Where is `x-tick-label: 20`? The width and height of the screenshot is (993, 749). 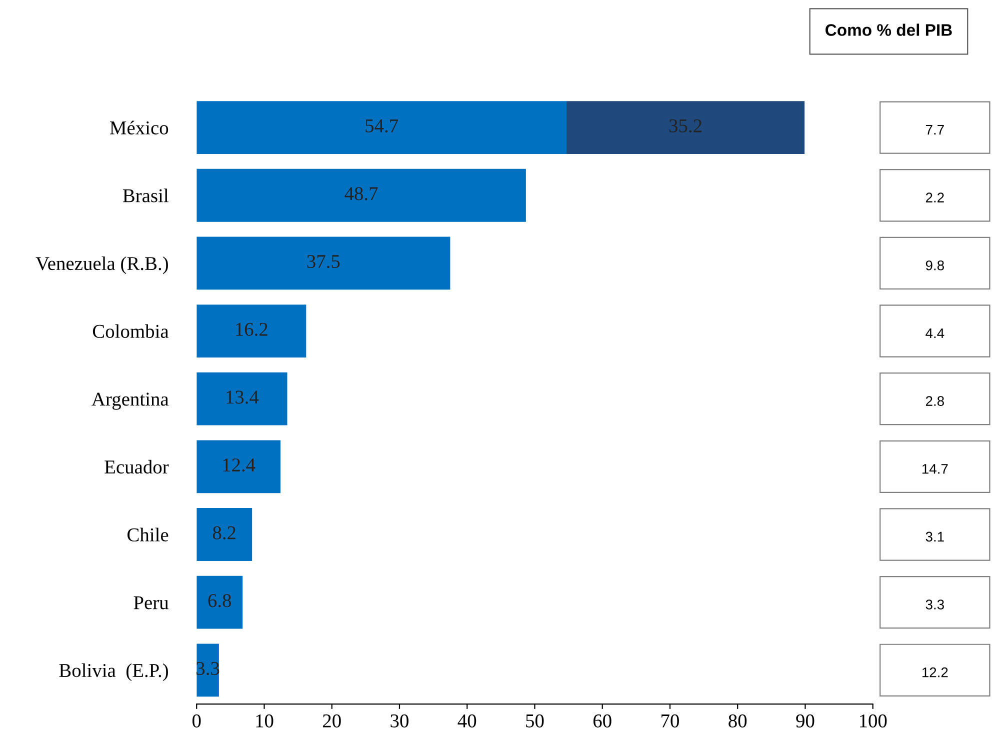
x-tick-label: 20 is located at coordinates (331, 721).